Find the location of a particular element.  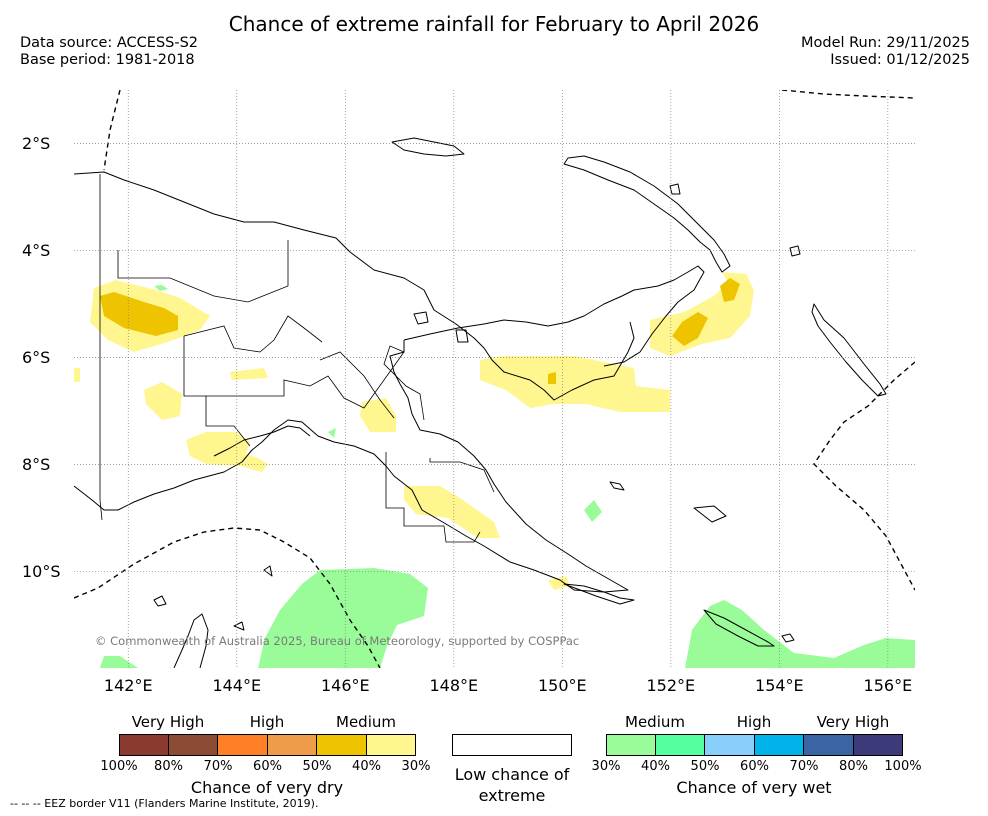

dry-region-owen is located at coordinates (378, 415).